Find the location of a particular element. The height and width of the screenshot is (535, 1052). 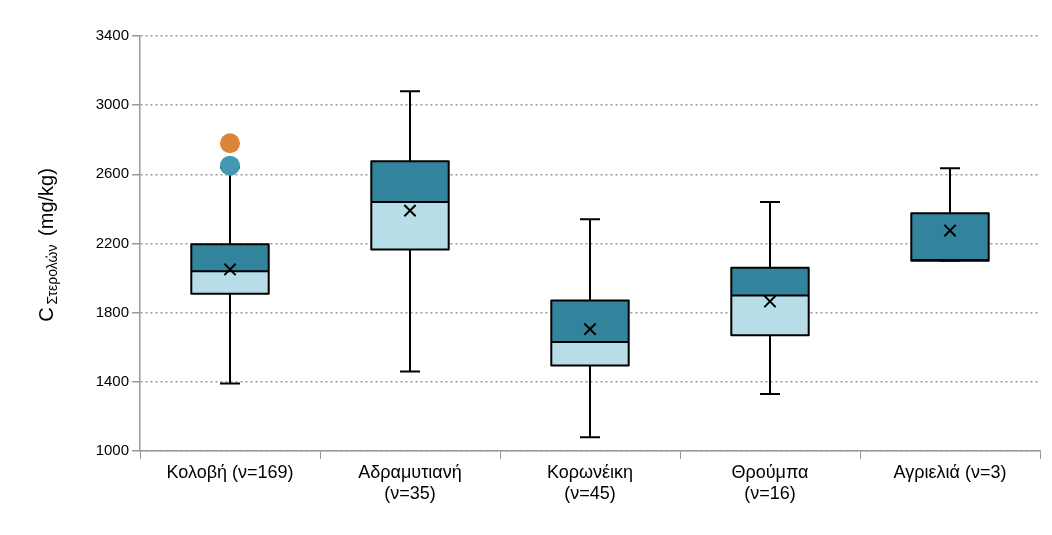

y-tick-label: 1000 is located at coordinates (112, 450).